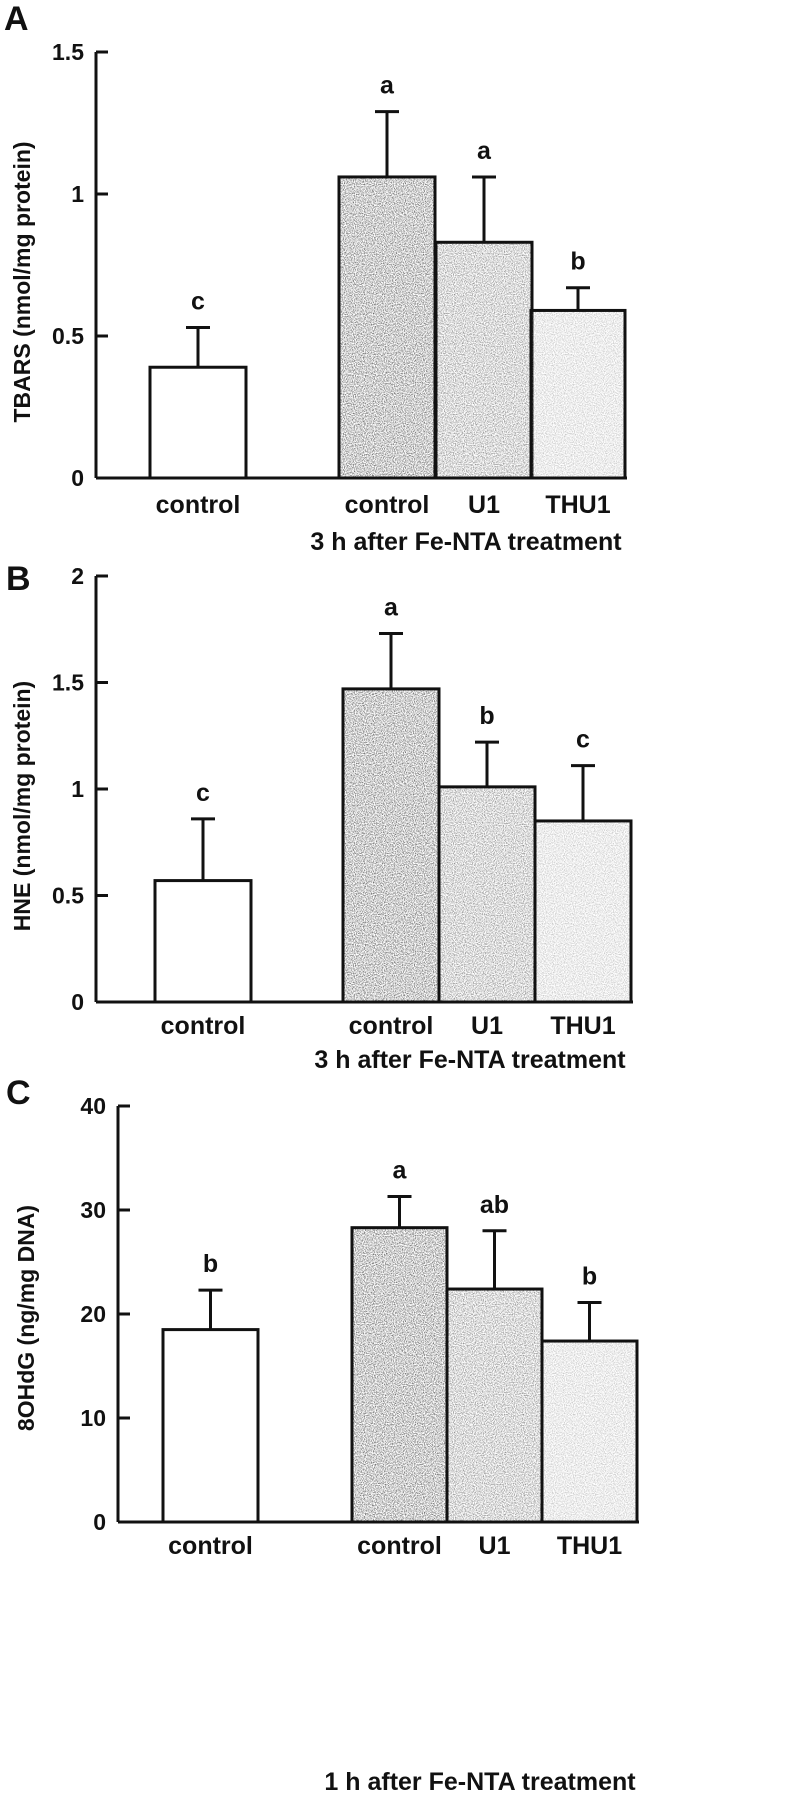 The image size is (793, 1800). I want to click on group-label-b: 3 h after Fe-NTA treatment, so click(470, 1060).